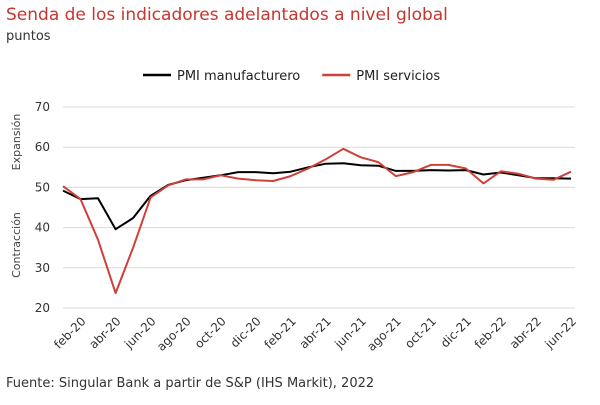 This screenshot has width=600, height=405. Describe the element at coordinates (246, 332) in the screenshot. I see `x-tick-label: dic-20` at that location.